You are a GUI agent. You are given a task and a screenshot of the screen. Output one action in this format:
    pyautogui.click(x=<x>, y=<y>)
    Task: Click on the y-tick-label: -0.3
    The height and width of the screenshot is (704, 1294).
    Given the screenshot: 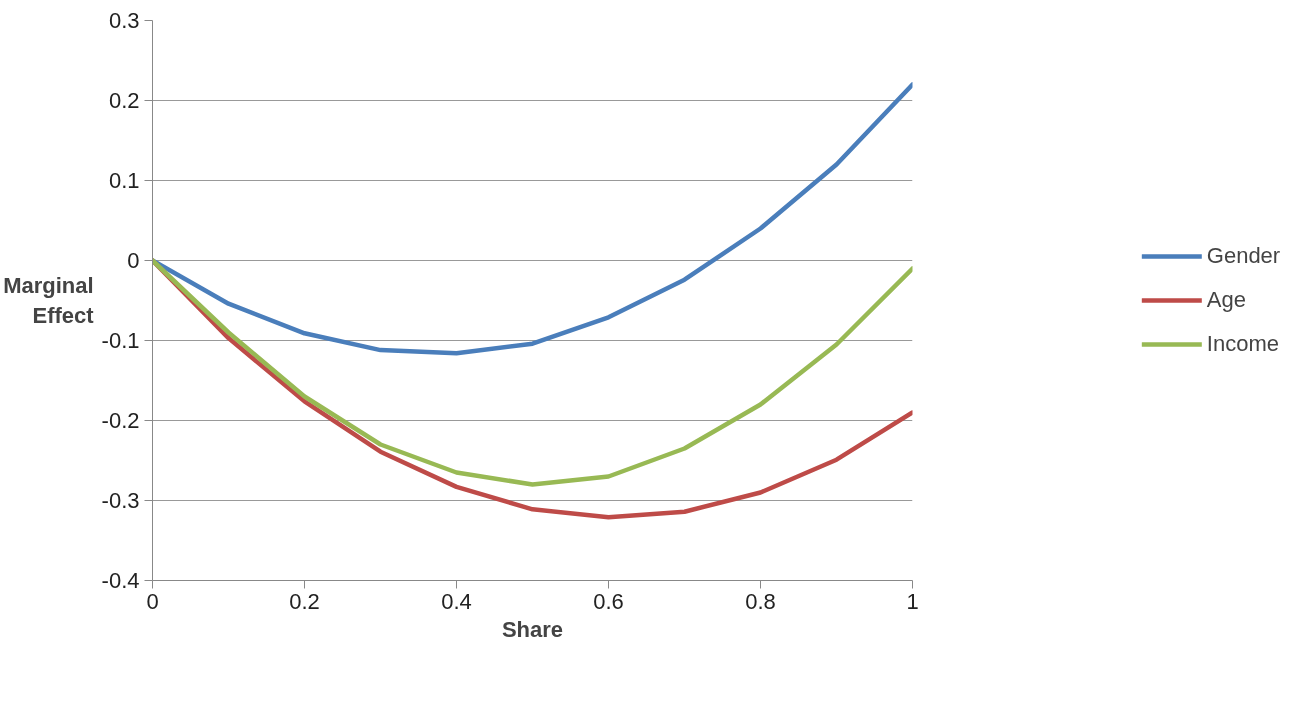 What is the action you would take?
    pyautogui.click(x=120, y=500)
    